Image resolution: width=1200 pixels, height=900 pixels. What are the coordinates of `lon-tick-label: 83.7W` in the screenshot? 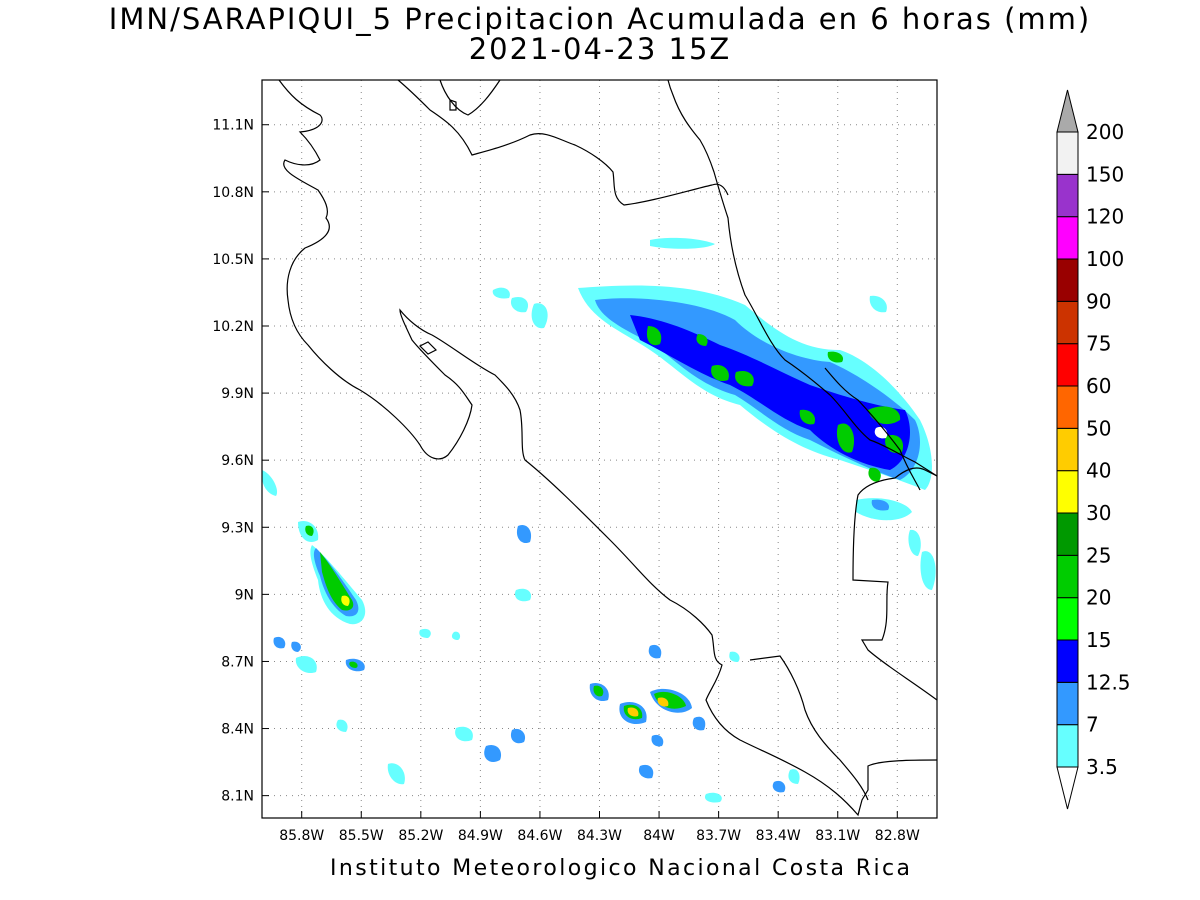 It's located at (718, 836).